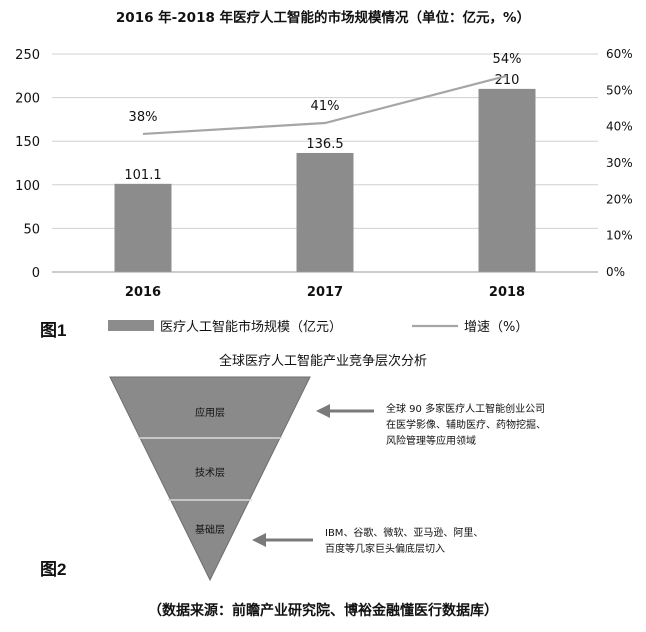 This screenshot has width=646, height=632. I want to click on growth-rate-label: 41%, so click(325, 106).